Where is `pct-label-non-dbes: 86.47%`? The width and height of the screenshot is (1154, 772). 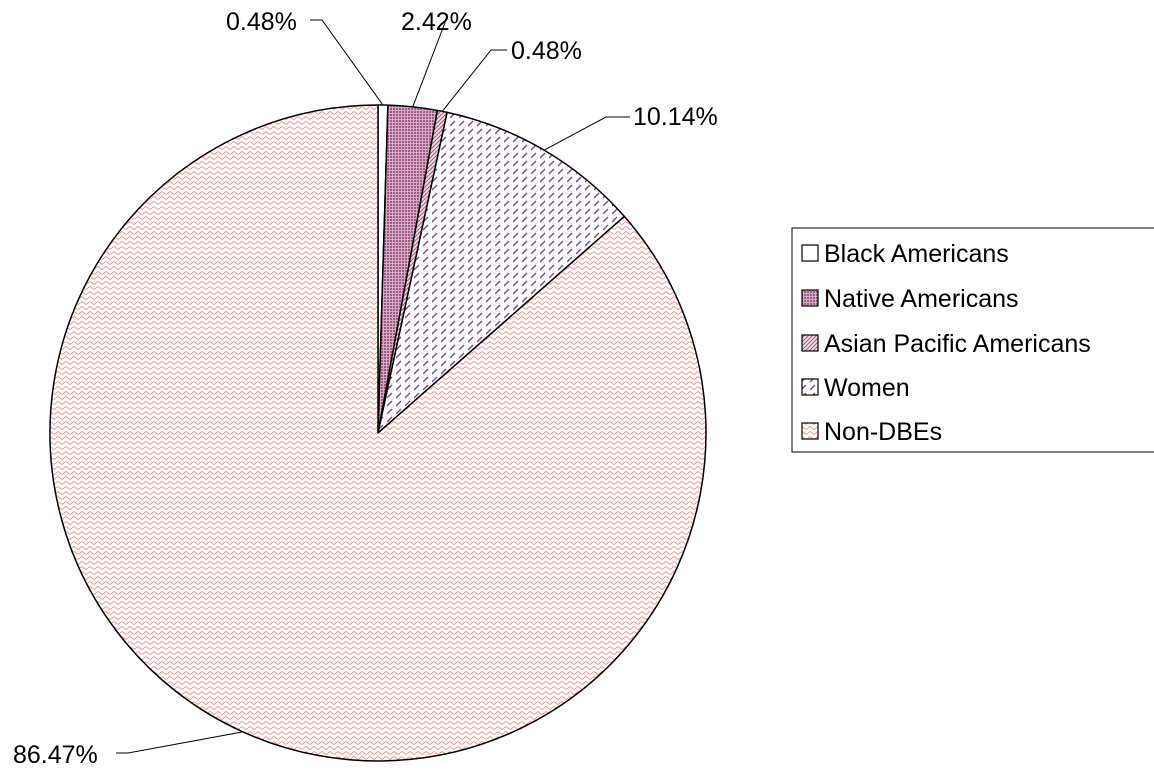
pct-label-non-dbes: 86.47% is located at coordinates (55, 755).